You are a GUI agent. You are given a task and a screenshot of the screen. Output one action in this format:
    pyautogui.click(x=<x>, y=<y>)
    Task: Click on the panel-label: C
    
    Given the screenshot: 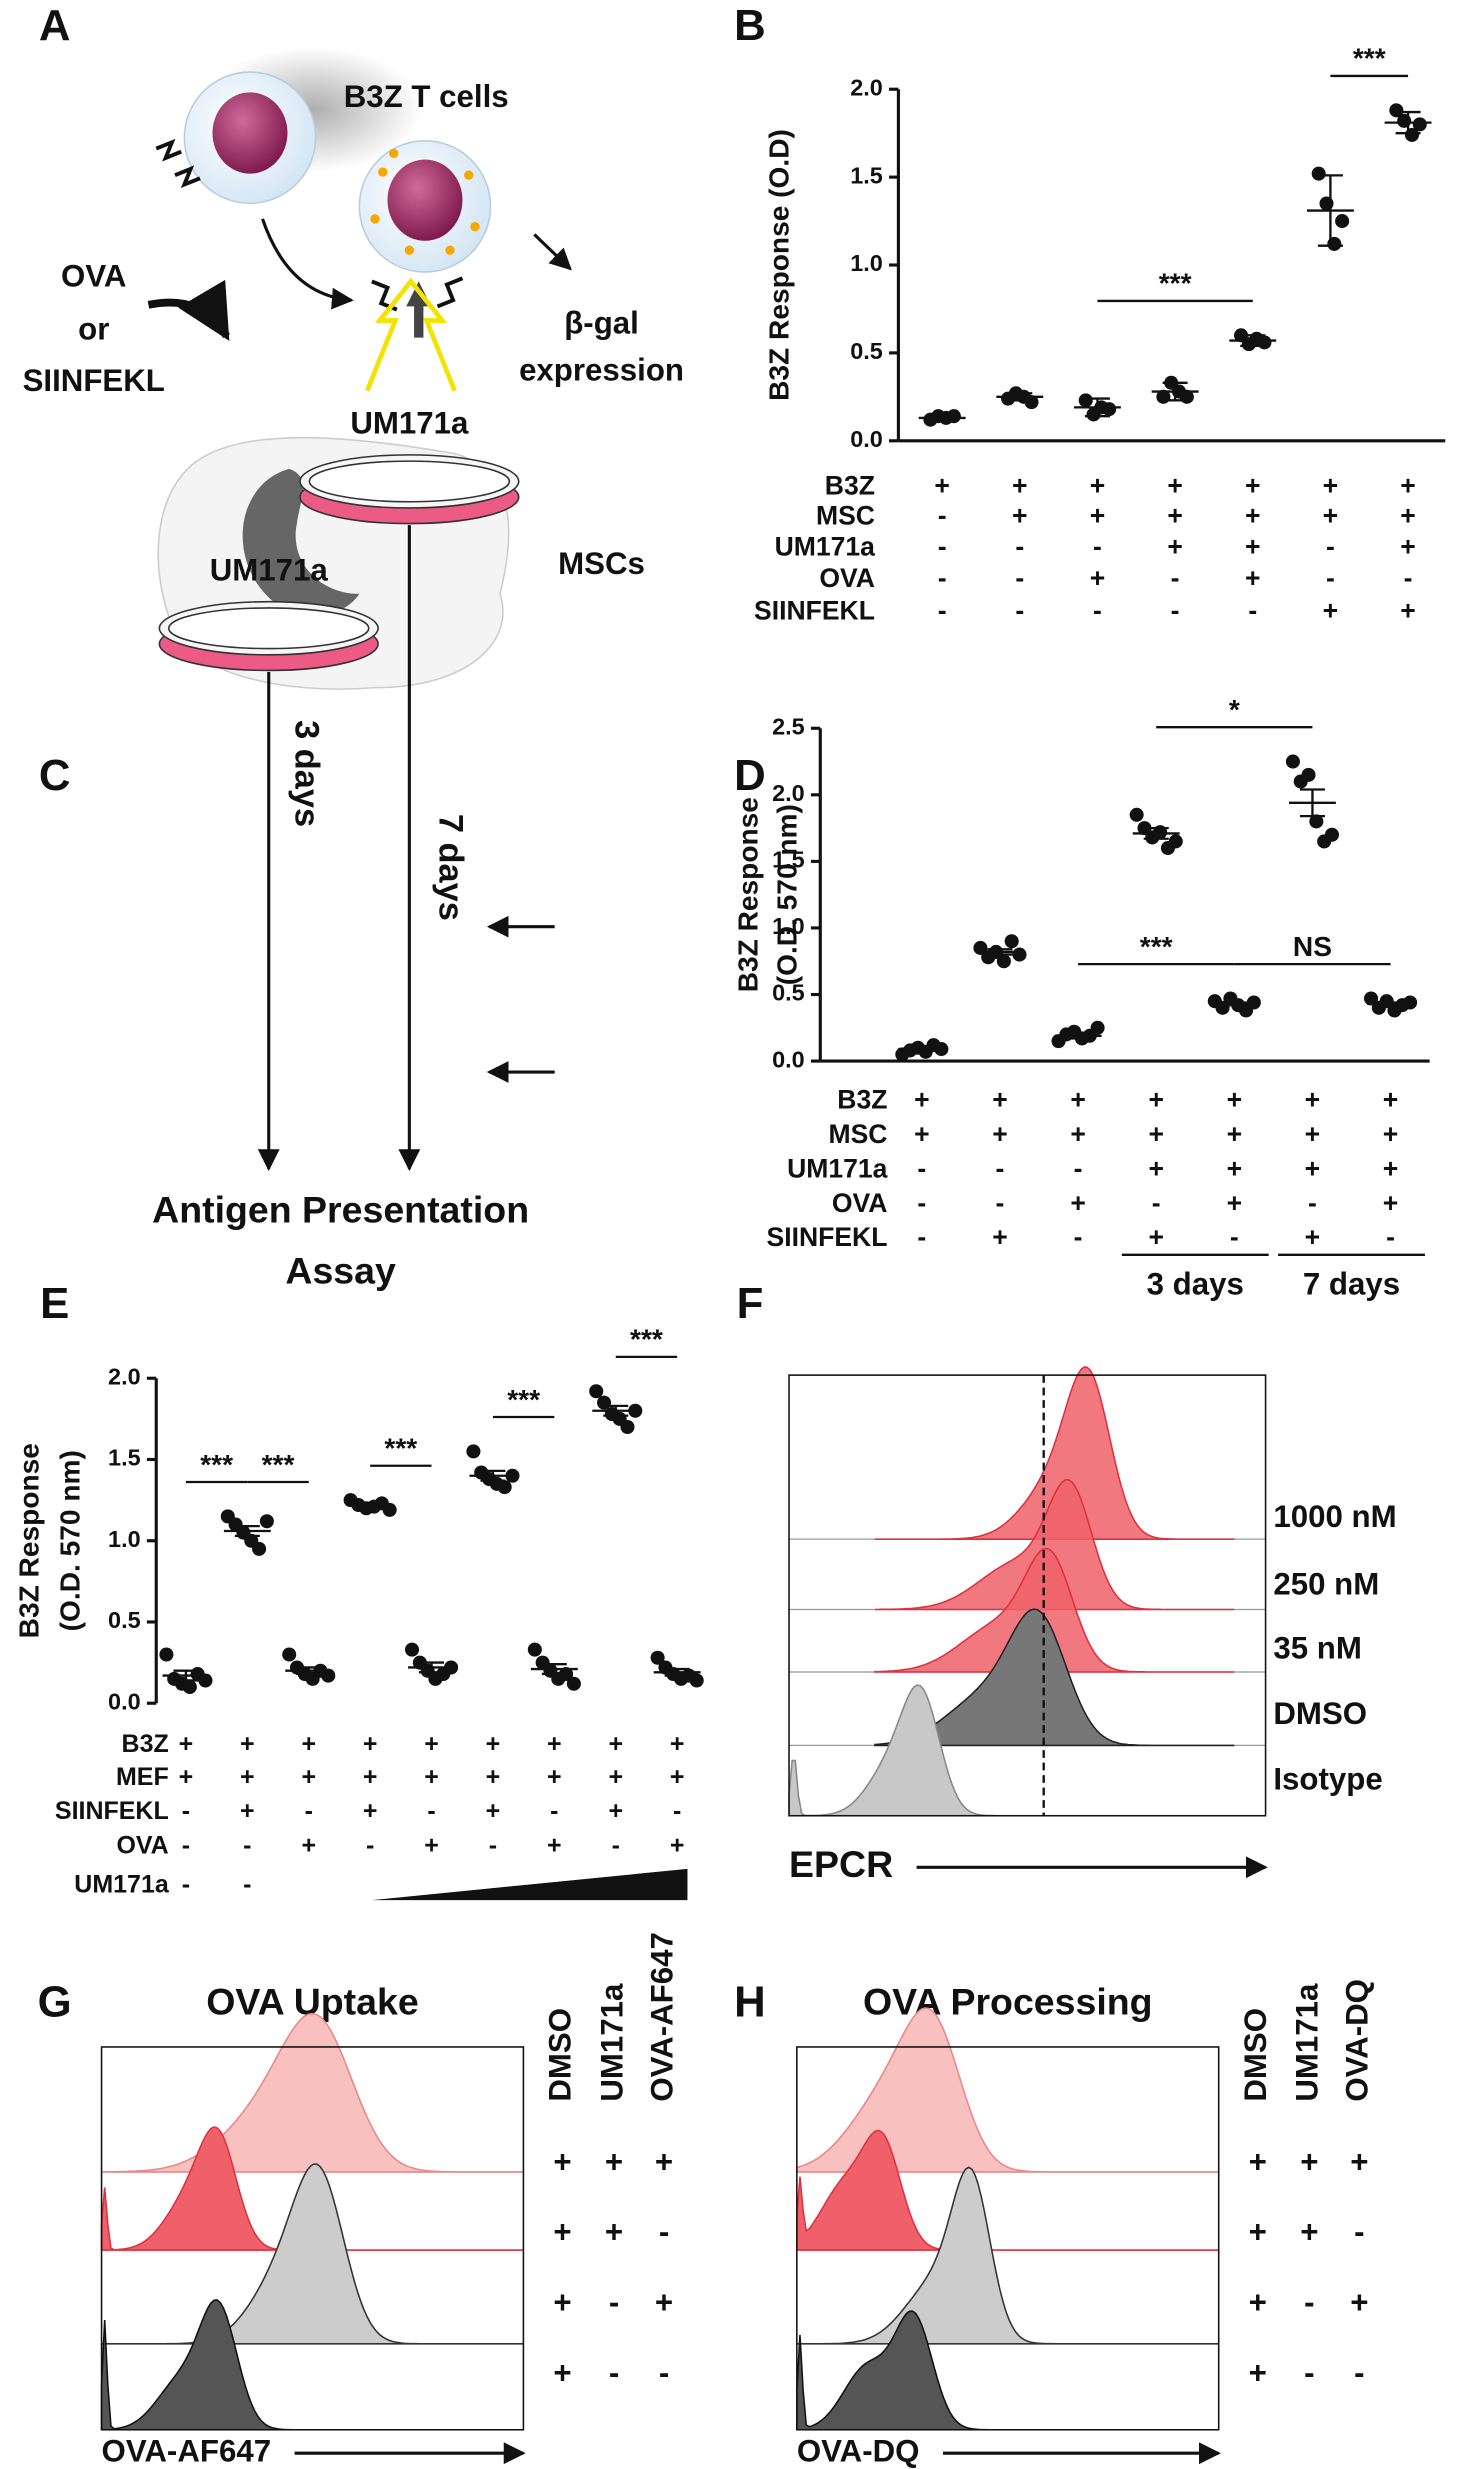 What is the action you would take?
    pyautogui.click(x=55, y=775)
    